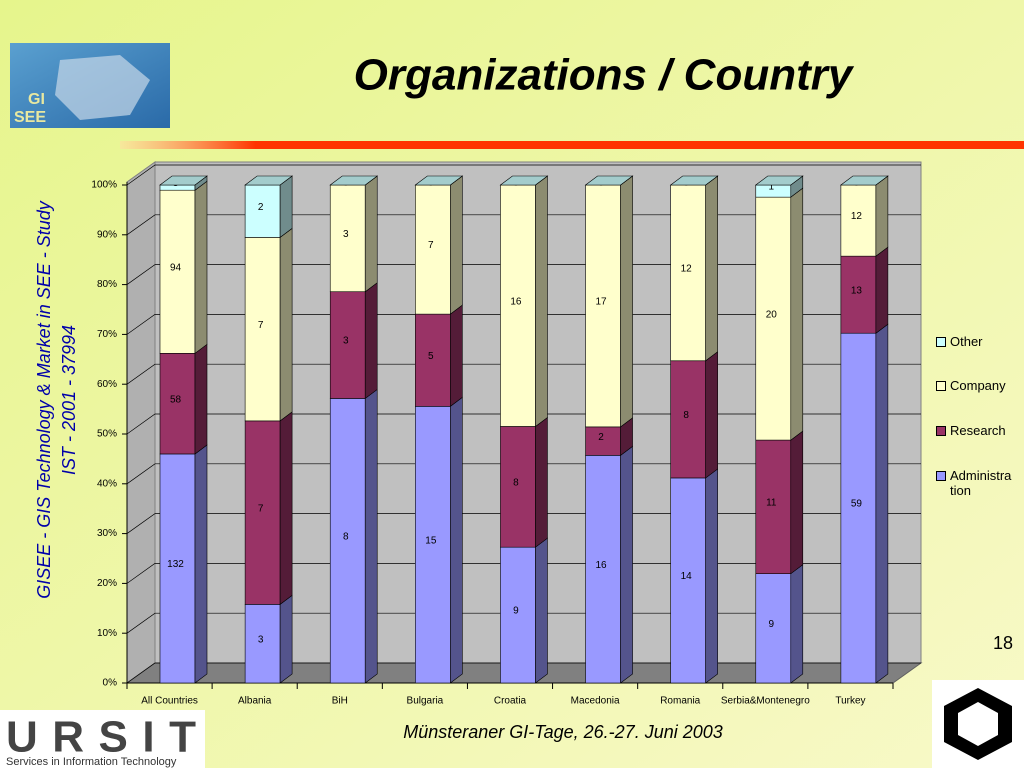 The height and width of the screenshot is (768, 1024). What do you see at coordinates (107, 633) in the screenshot?
I see `y-tick-label: 10%` at bounding box center [107, 633].